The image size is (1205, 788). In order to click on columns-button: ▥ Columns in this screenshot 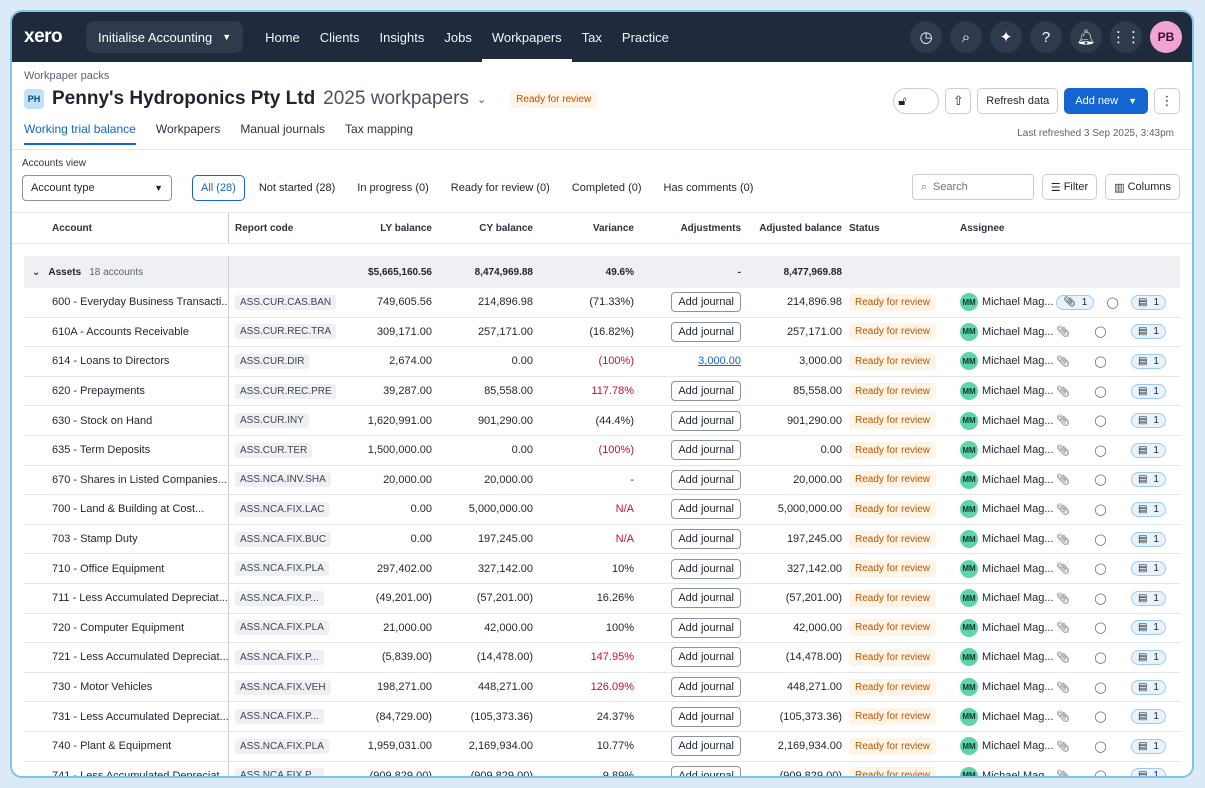, I will do `click(1142, 187)`.